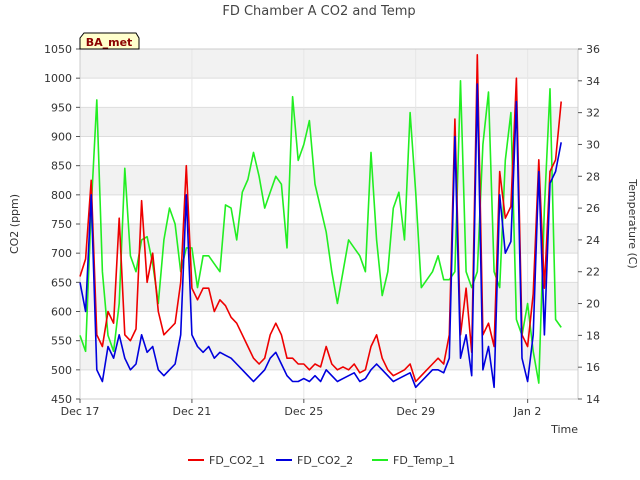 The width and height of the screenshot is (640, 480). I want to click on site-badge-label: BA_met, so click(109, 42).